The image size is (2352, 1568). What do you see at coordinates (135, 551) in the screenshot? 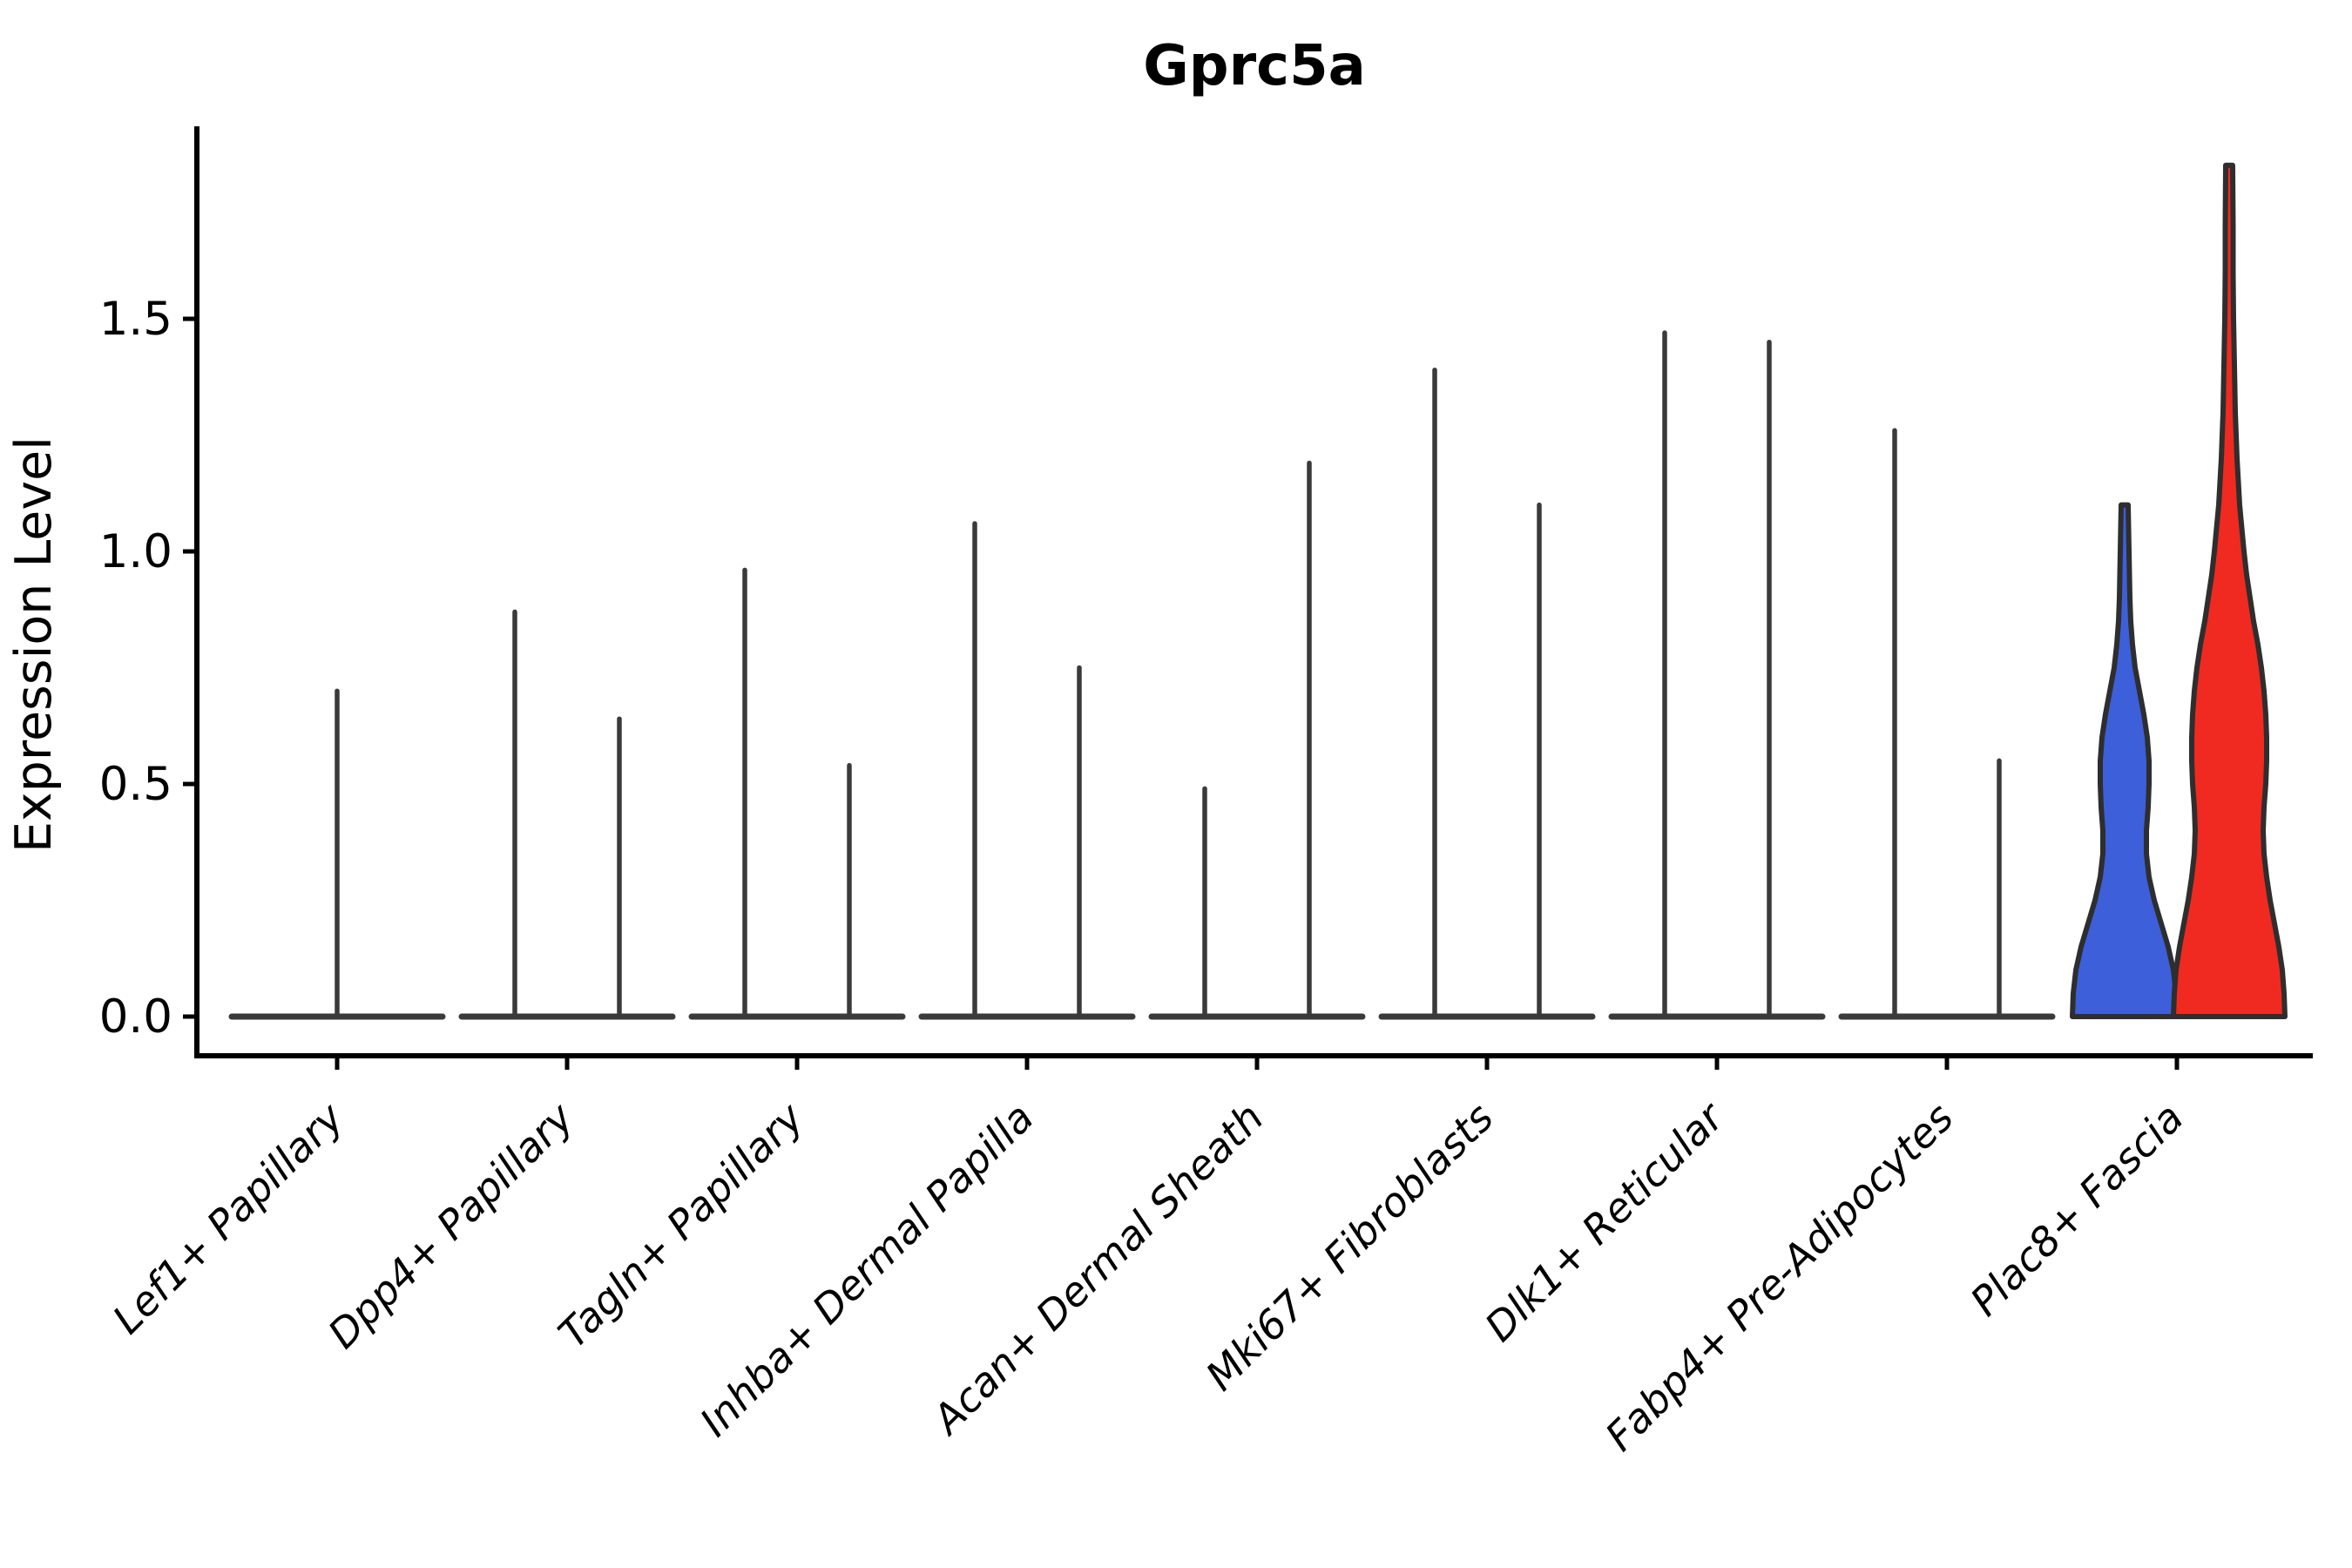
I see `y-tick-label: 1.0` at bounding box center [135, 551].